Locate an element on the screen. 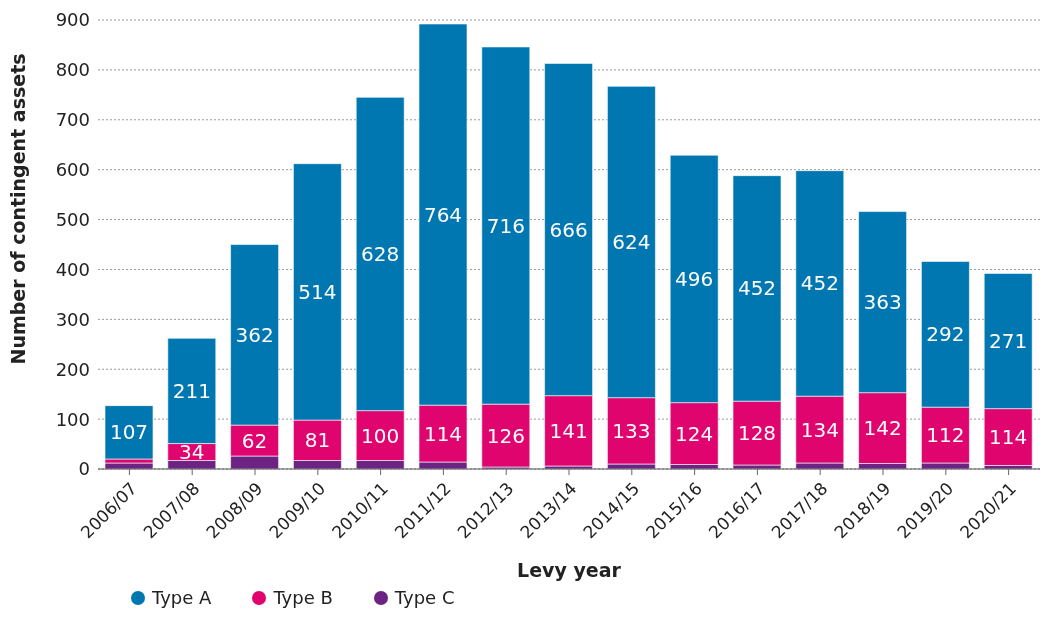  data-label: 363 is located at coordinates (882, 302).